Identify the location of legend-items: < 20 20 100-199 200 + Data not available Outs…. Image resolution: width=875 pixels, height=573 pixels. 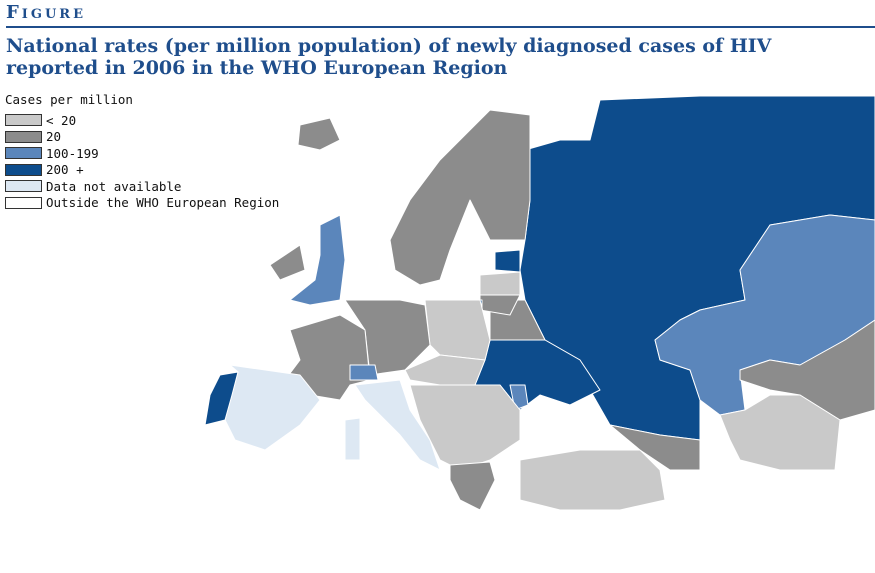
(142, 161).